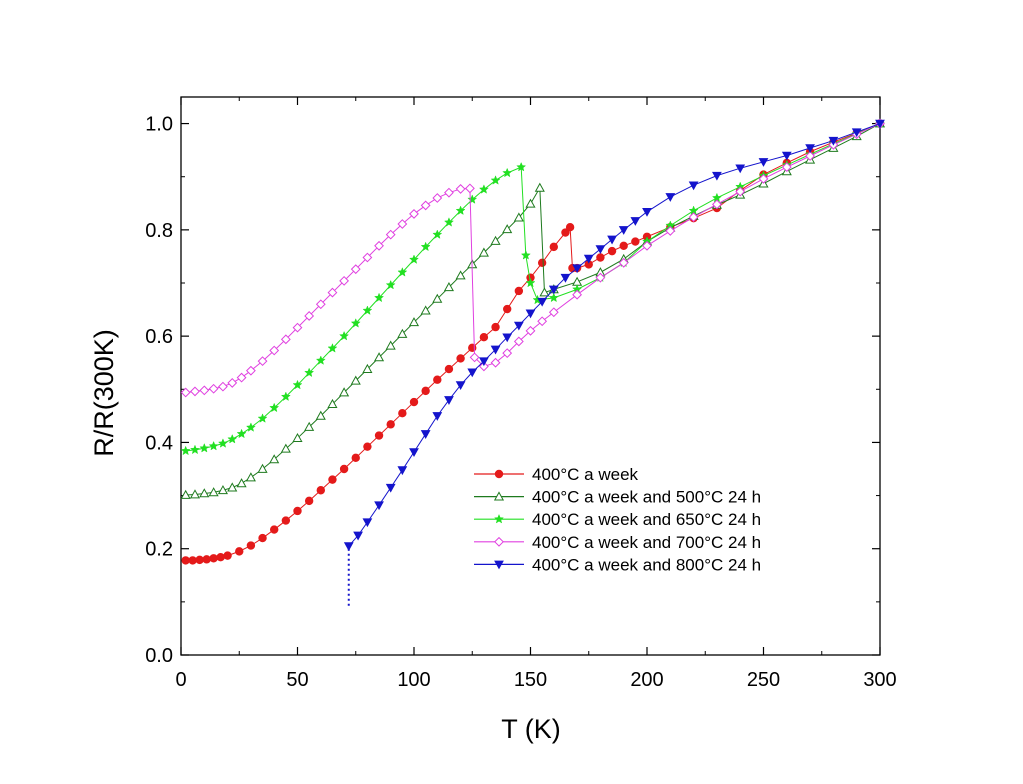 This screenshot has height=784, width=1023. I want to click on y-tick-label: 0.6, so click(159, 337).